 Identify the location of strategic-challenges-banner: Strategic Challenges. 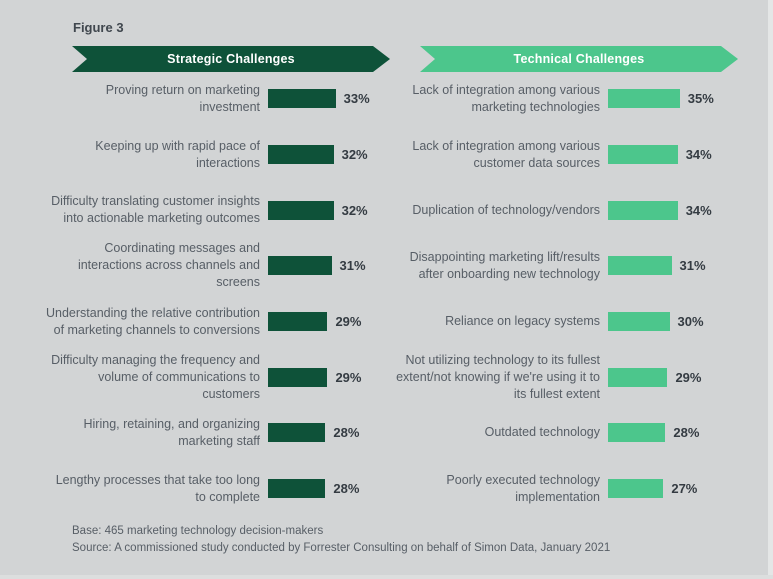
(231, 59).